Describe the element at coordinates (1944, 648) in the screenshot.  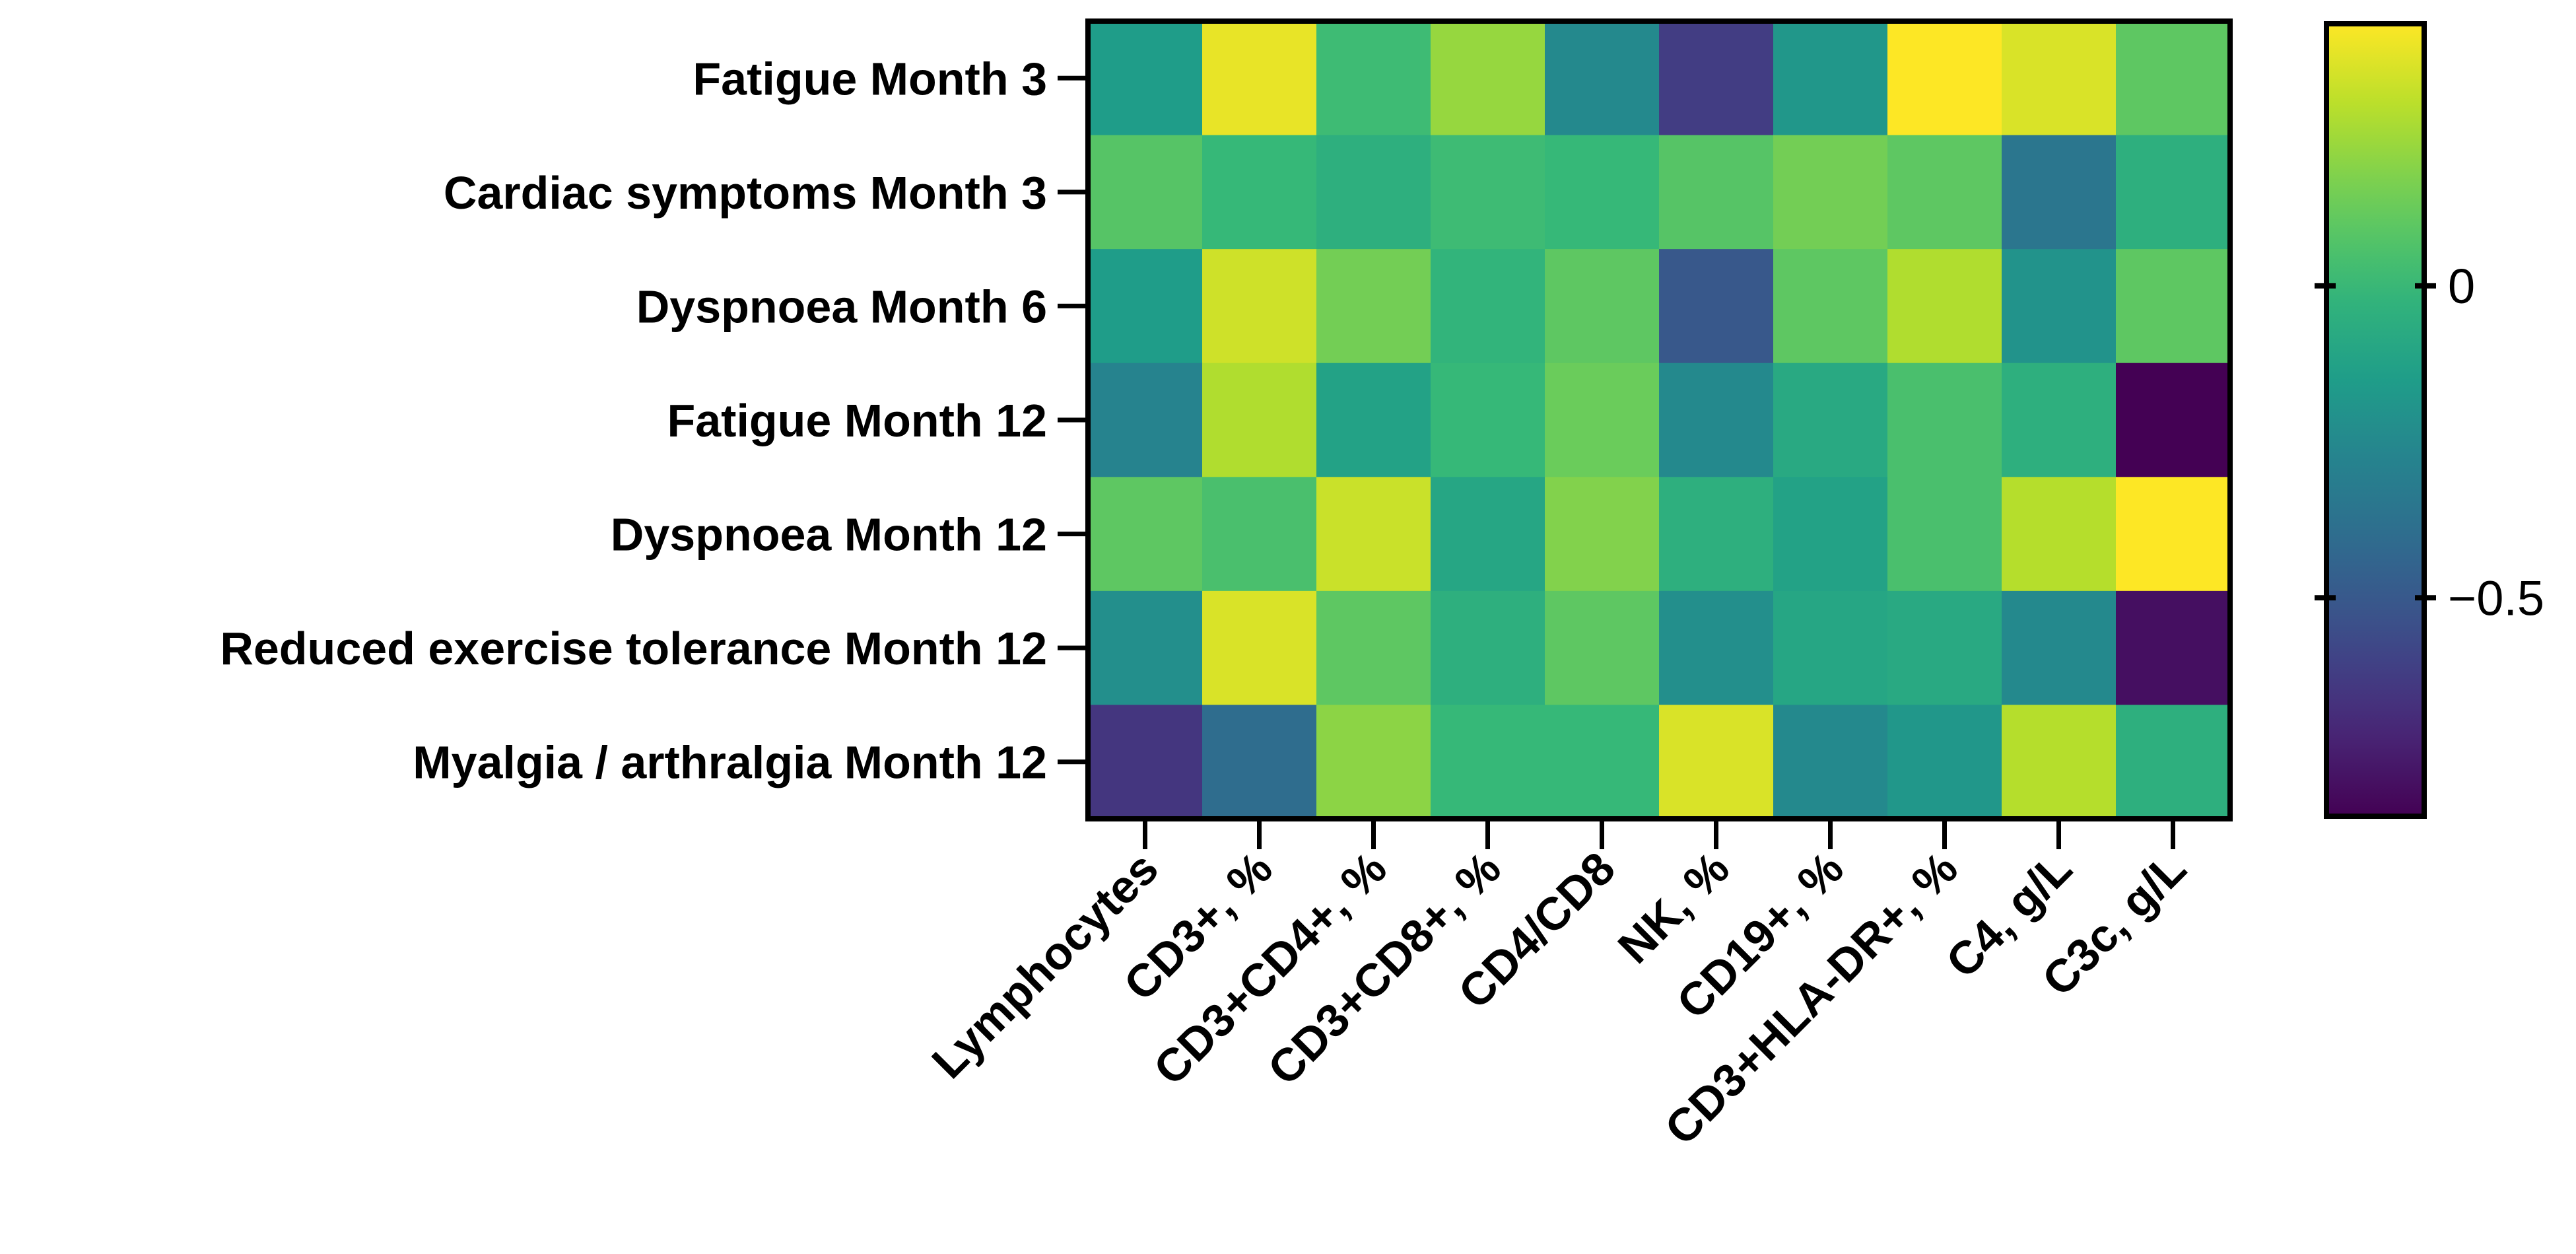
I see `heatmap-cell-r6-c8` at that location.